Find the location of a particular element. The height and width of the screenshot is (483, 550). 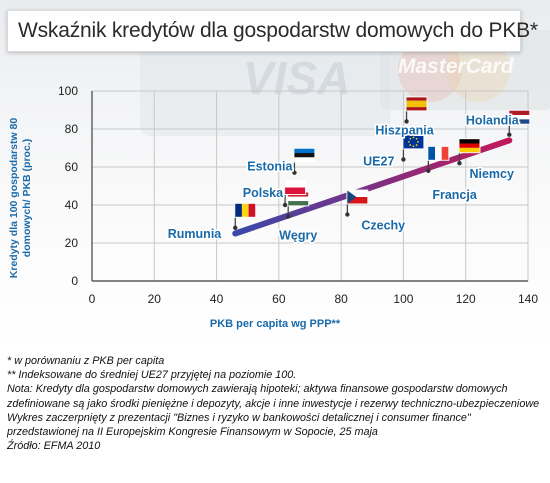

point-label-hiszpania: Hiszpania is located at coordinates (404, 130).